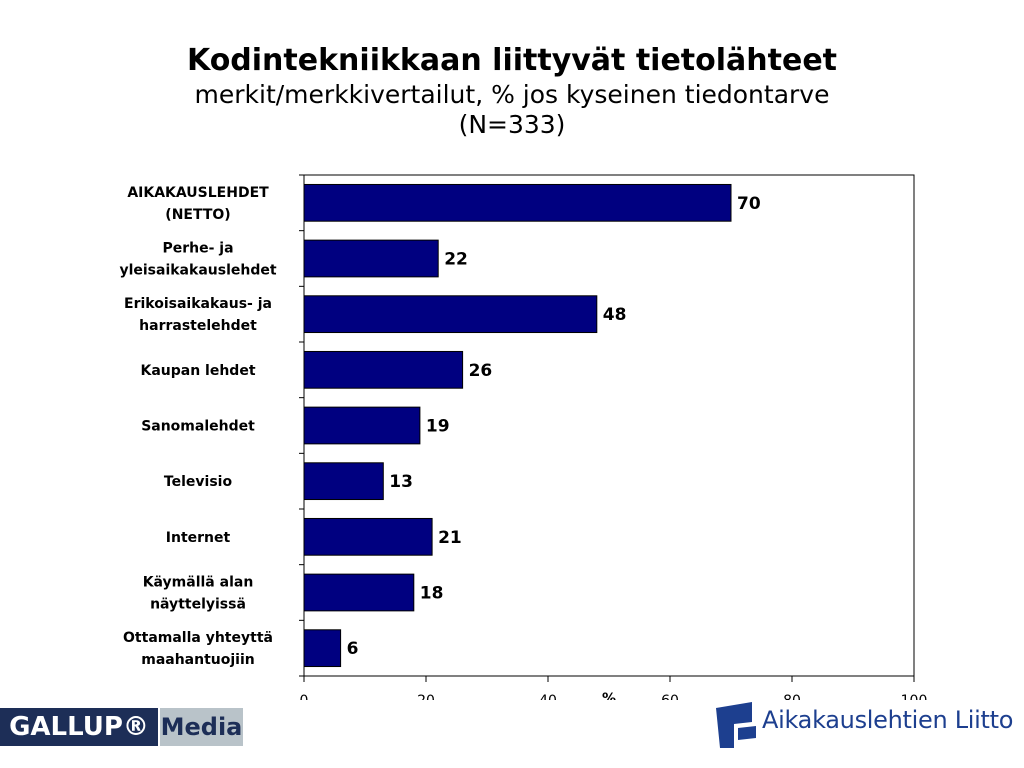  I want to click on category-label: Käymällä alan, so click(198, 583).